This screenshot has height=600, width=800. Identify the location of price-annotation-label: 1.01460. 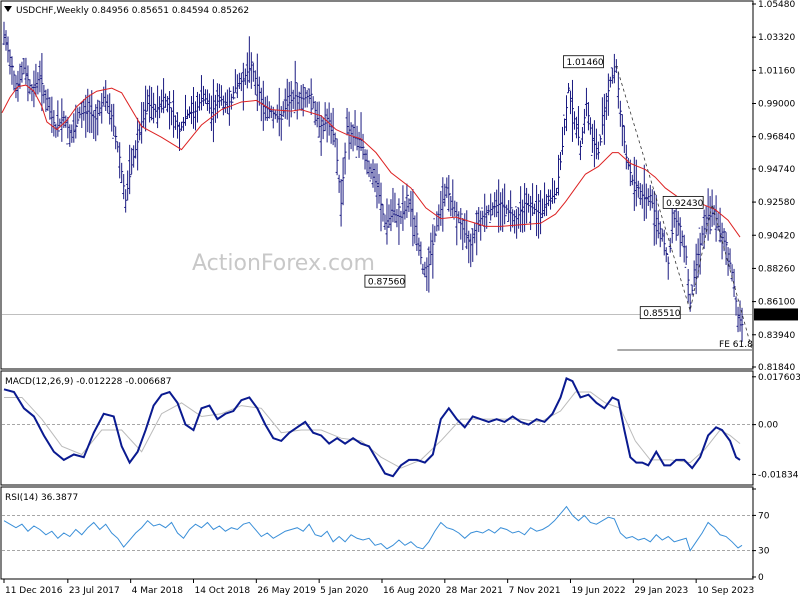
(584, 63).